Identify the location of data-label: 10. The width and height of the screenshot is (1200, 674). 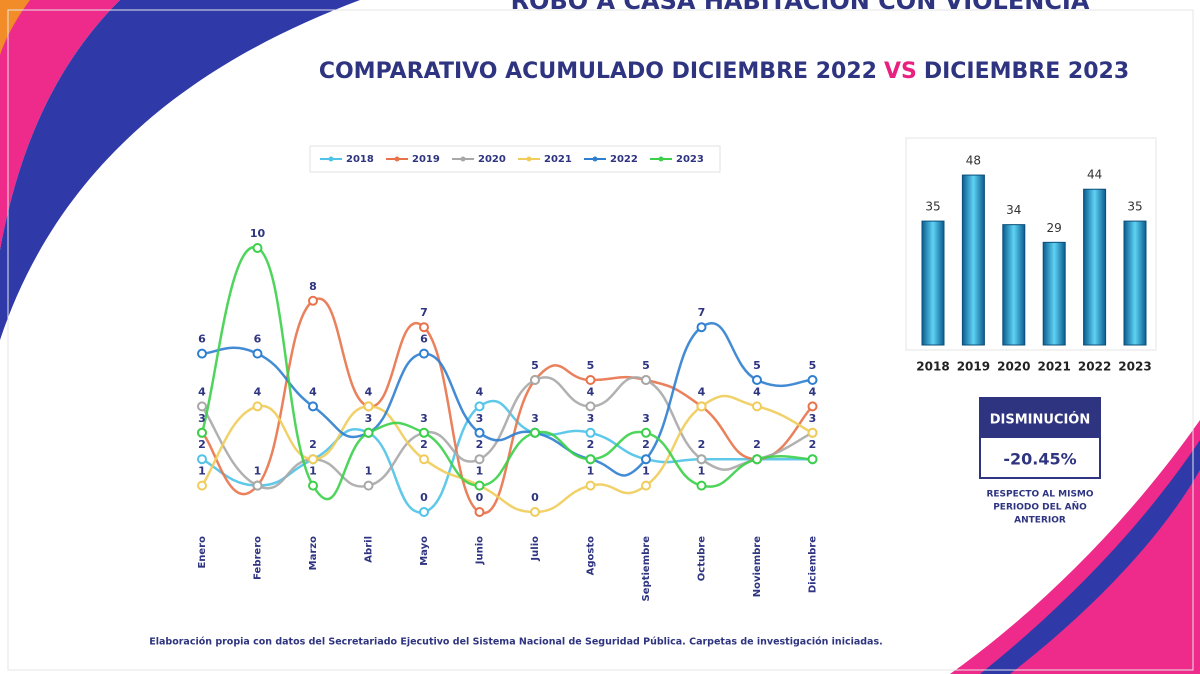
(258, 233).